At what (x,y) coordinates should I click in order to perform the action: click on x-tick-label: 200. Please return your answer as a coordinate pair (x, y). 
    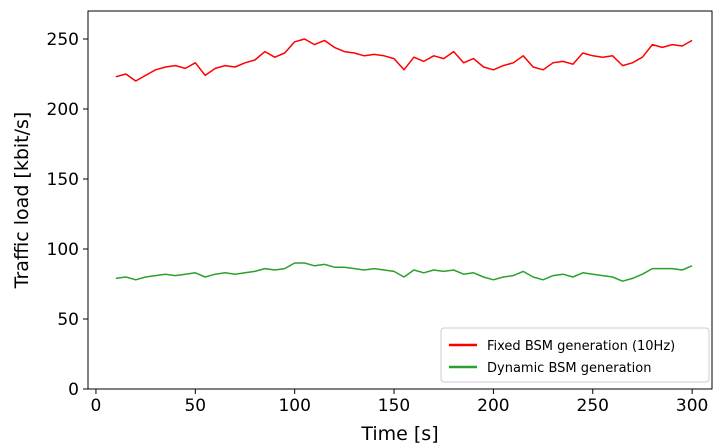
    Looking at the image, I should click on (493, 406).